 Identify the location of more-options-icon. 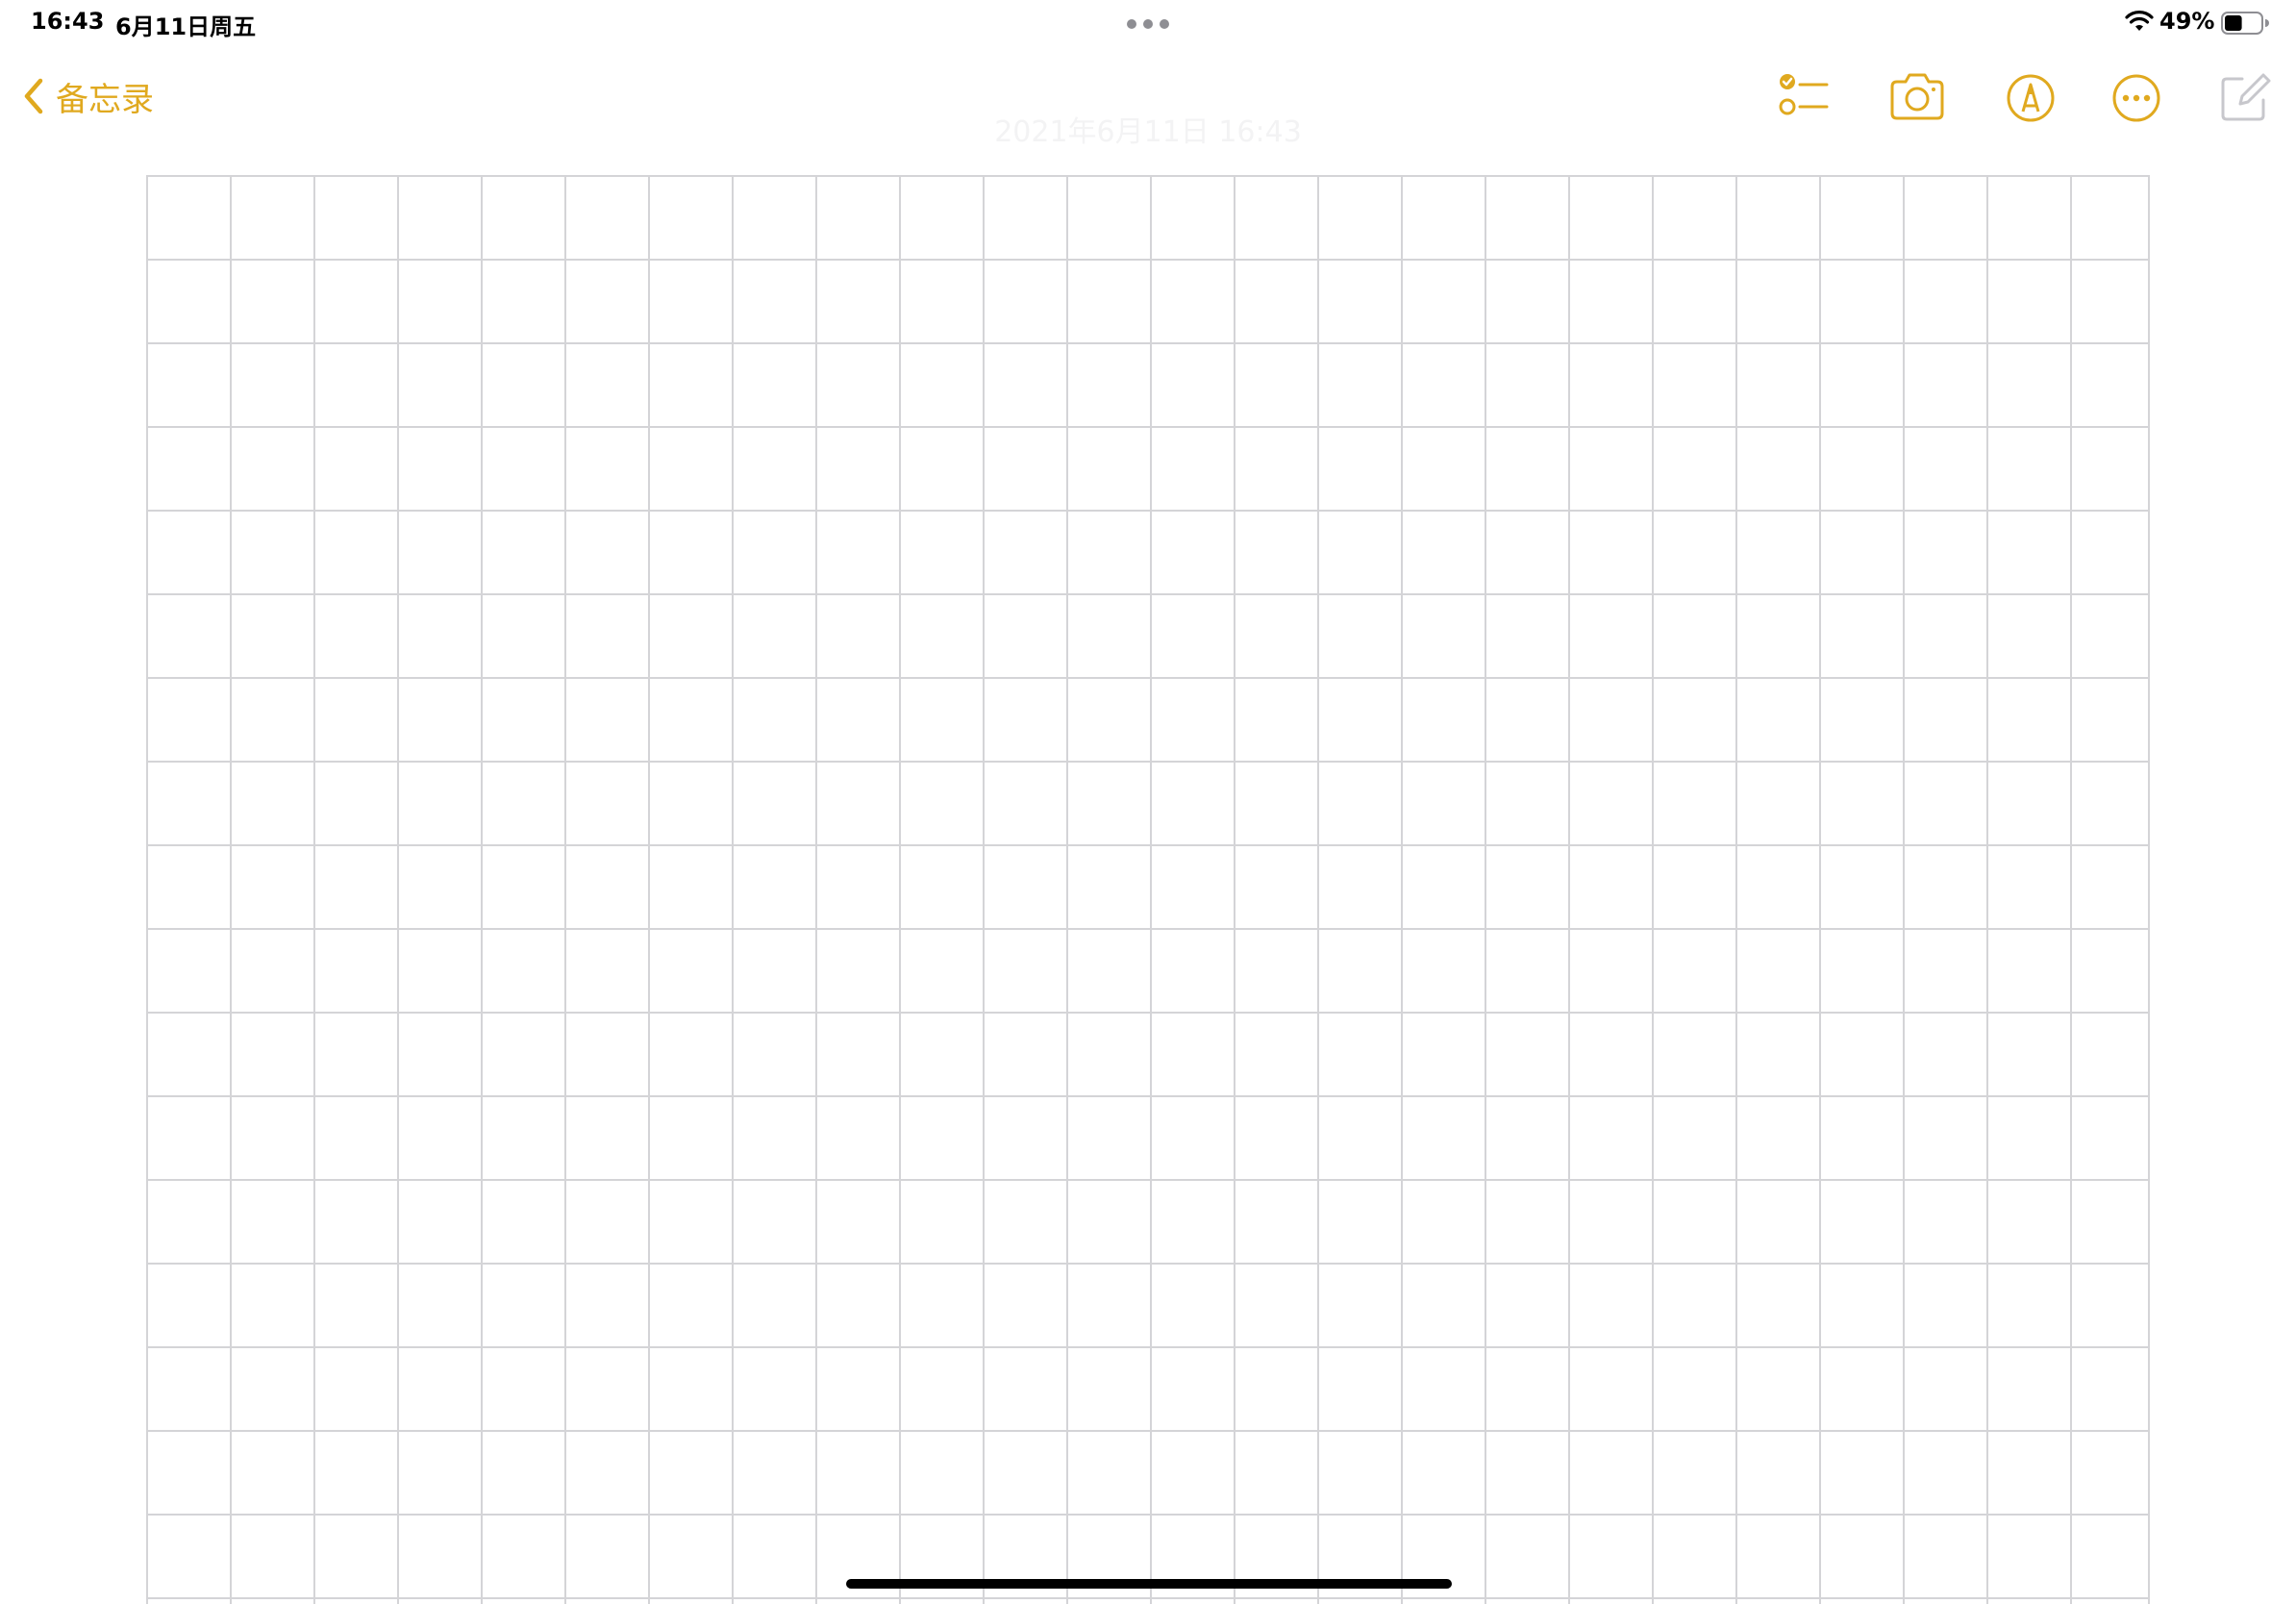
(2136, 98).